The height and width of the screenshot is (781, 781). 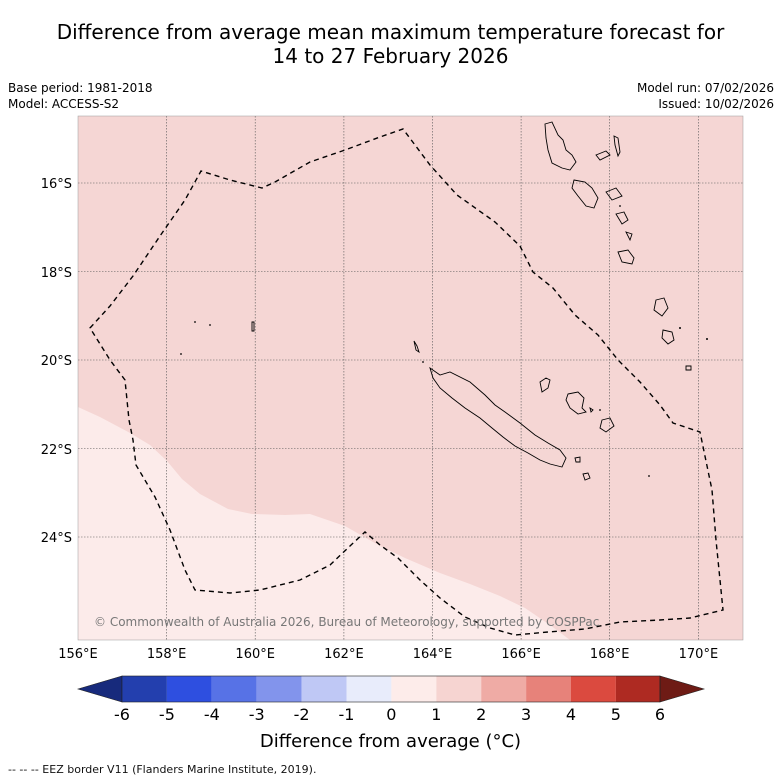 What do you see at coordinates (344, 654) in the screenshot?
I see `lon-label-162e: 162°E` at bounding box center [344, 654].